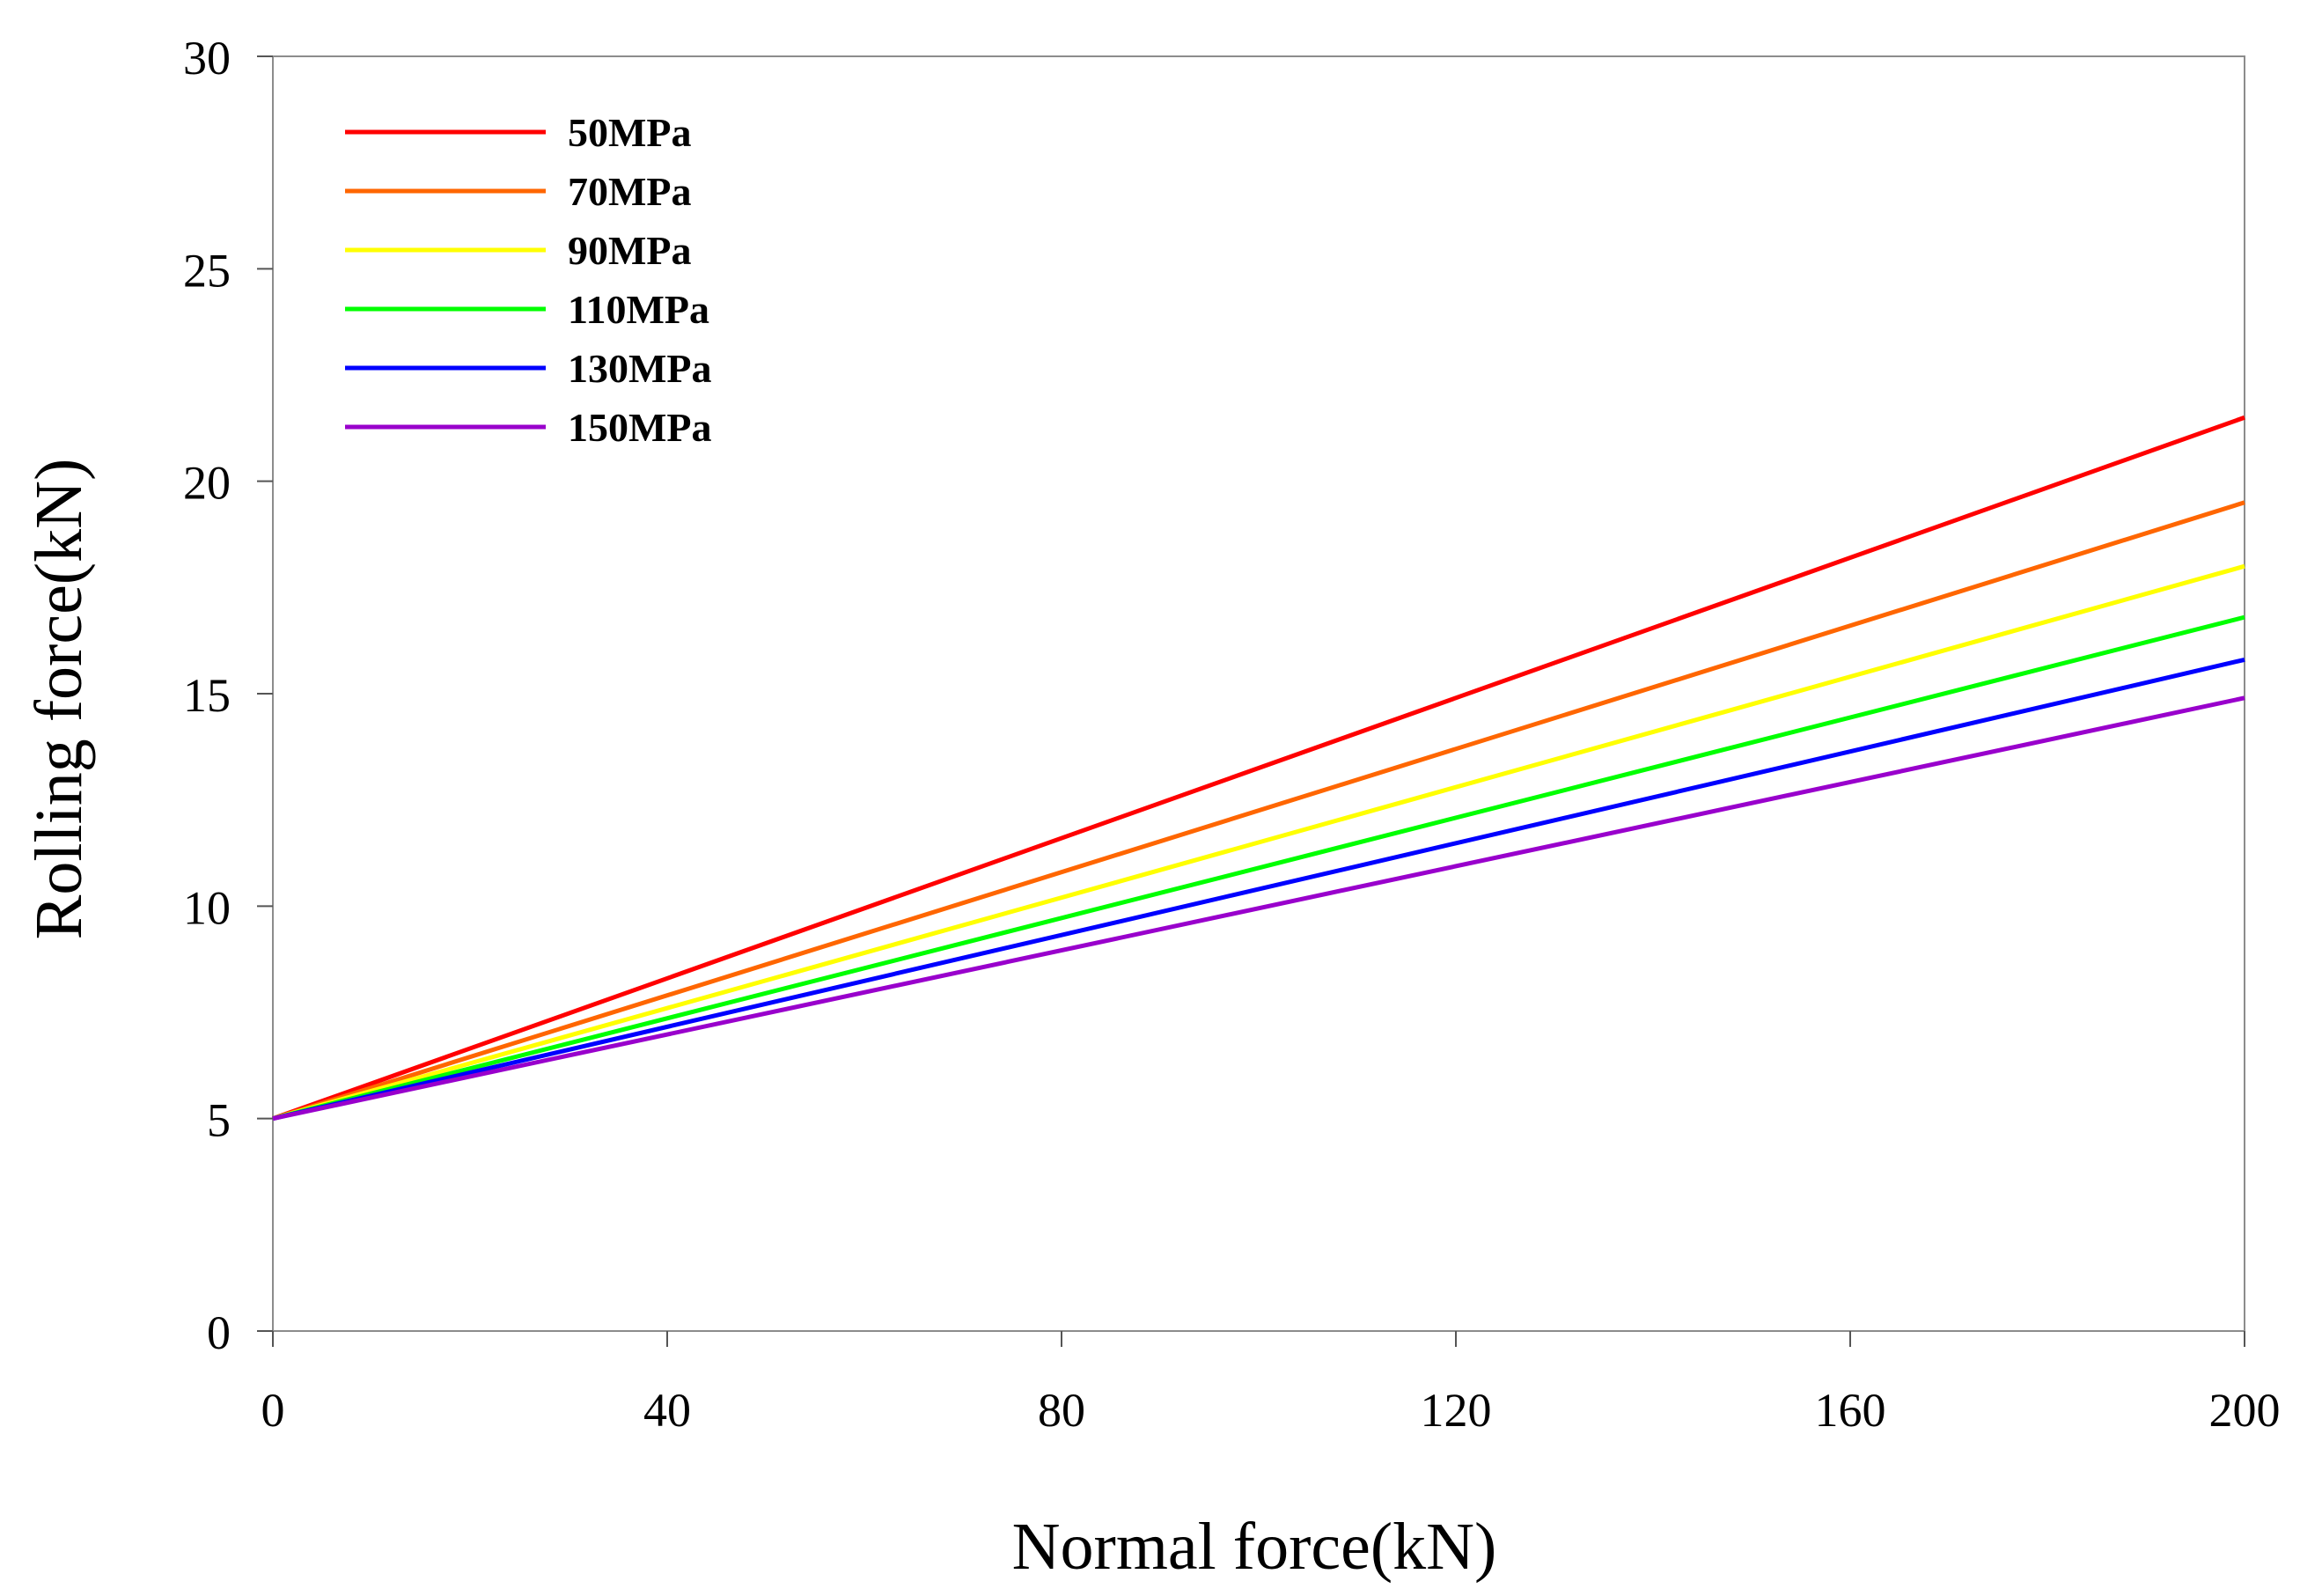 The image size is (2322, 1596). I want to click on y-tick-label: 15, so click(207, 696).